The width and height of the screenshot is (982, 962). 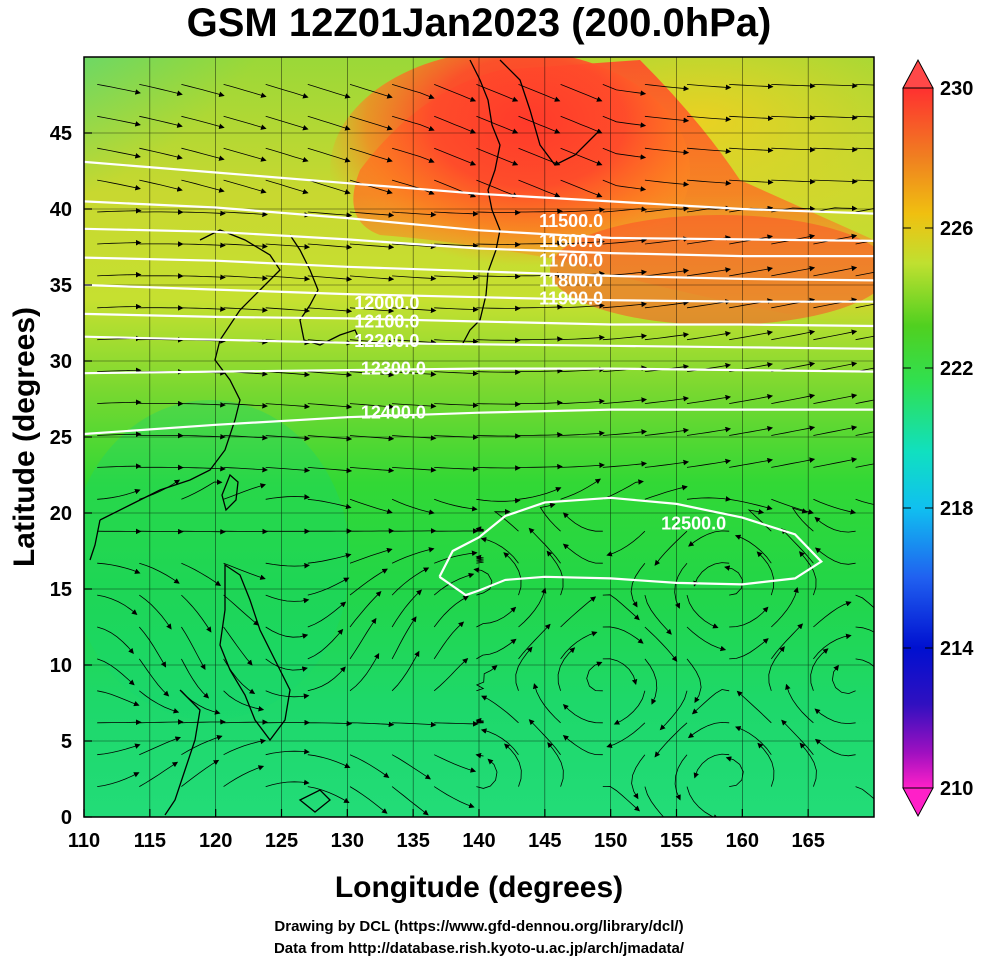 I want to click on contour-label: 12400.0, so click(x=393, y=413).